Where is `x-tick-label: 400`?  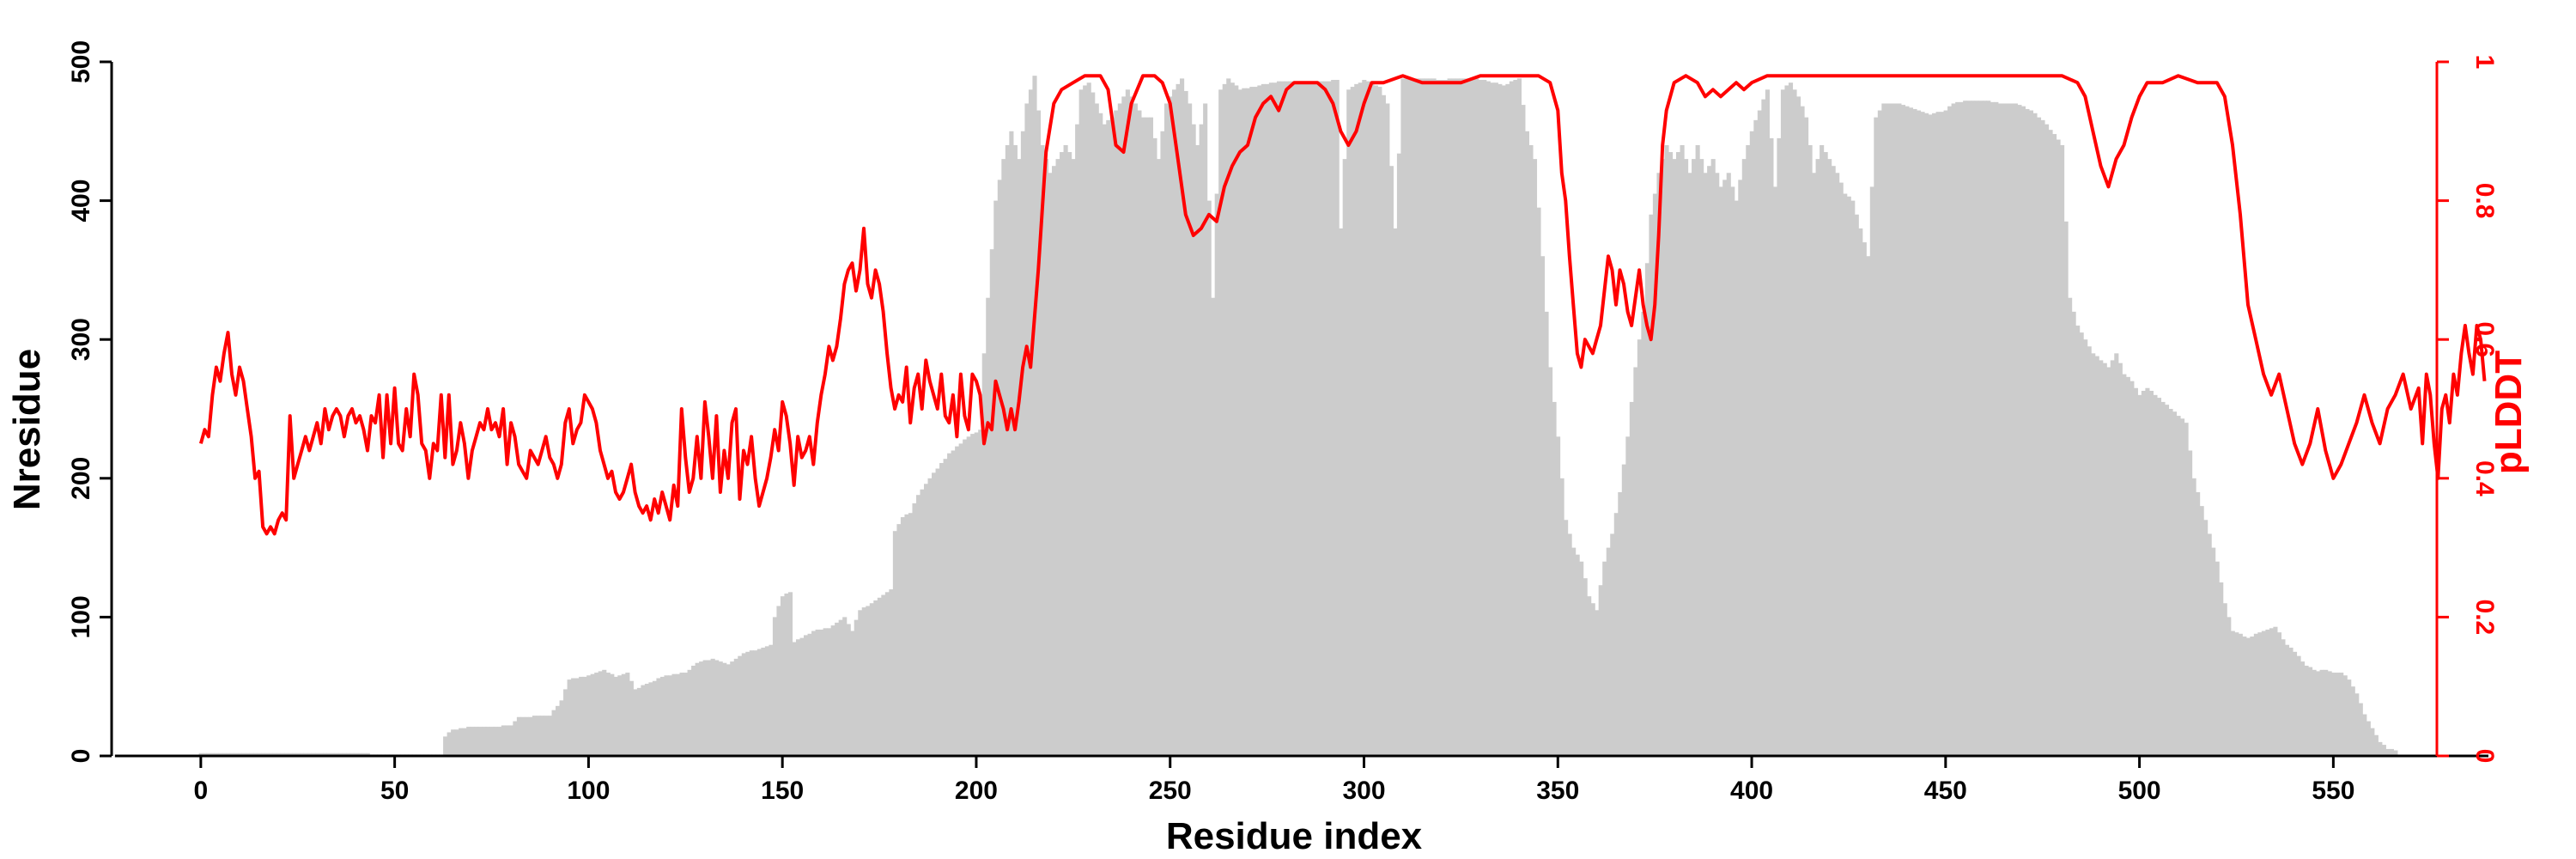
x-tick-label: 400 is located at coordinates (1751, 791).